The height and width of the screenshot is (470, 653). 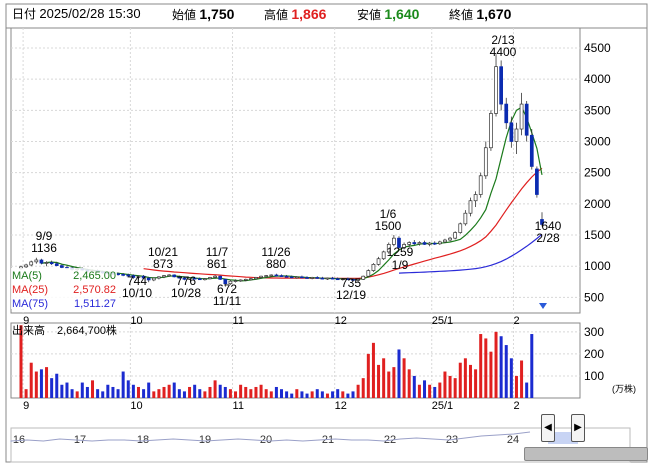 I want to click on price-tick-label: 3000, so click(x=597, y=142).